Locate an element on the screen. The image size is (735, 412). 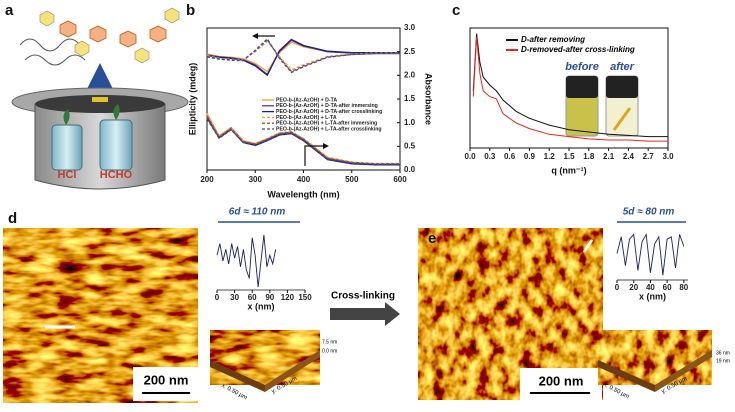
x-tick-label: 30 is located at coordinates (234, 297).